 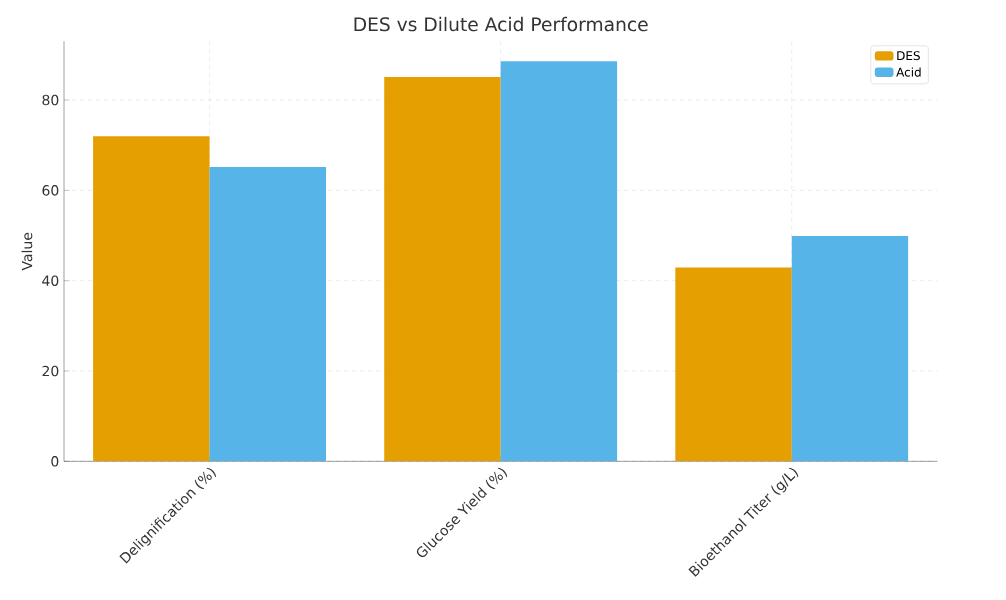 I want to click on y-tick-label: 60, so click(x=50, y=190).